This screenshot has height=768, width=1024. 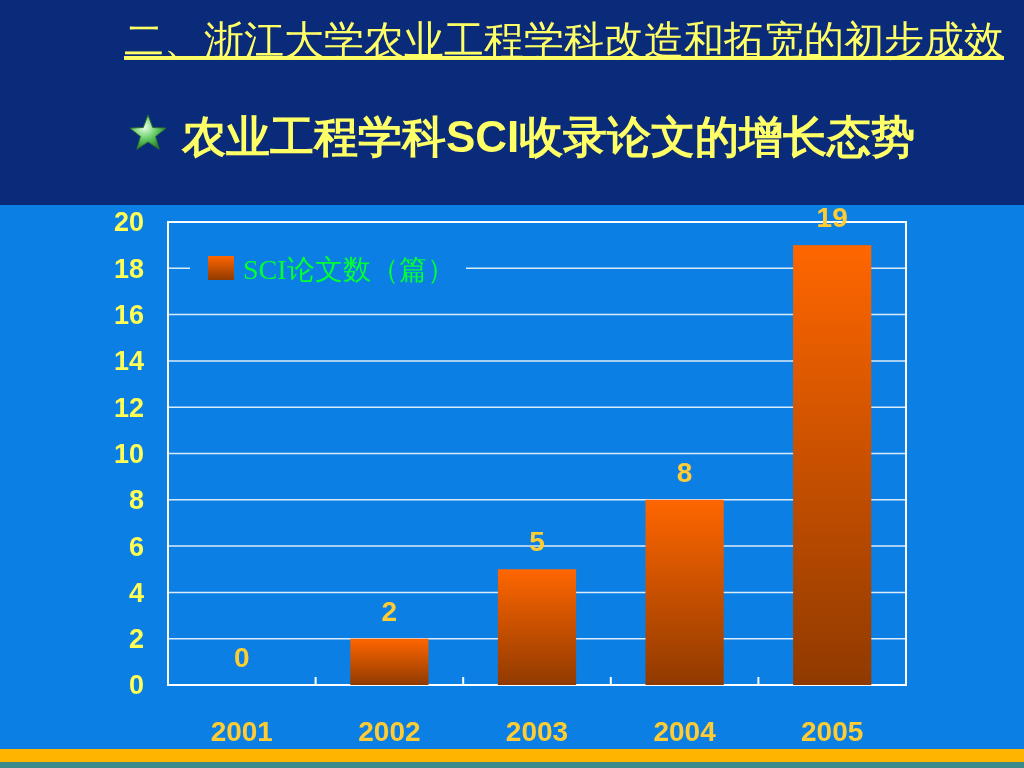 I want to click on y-tick-label: 12, so click(x=128, y=407).